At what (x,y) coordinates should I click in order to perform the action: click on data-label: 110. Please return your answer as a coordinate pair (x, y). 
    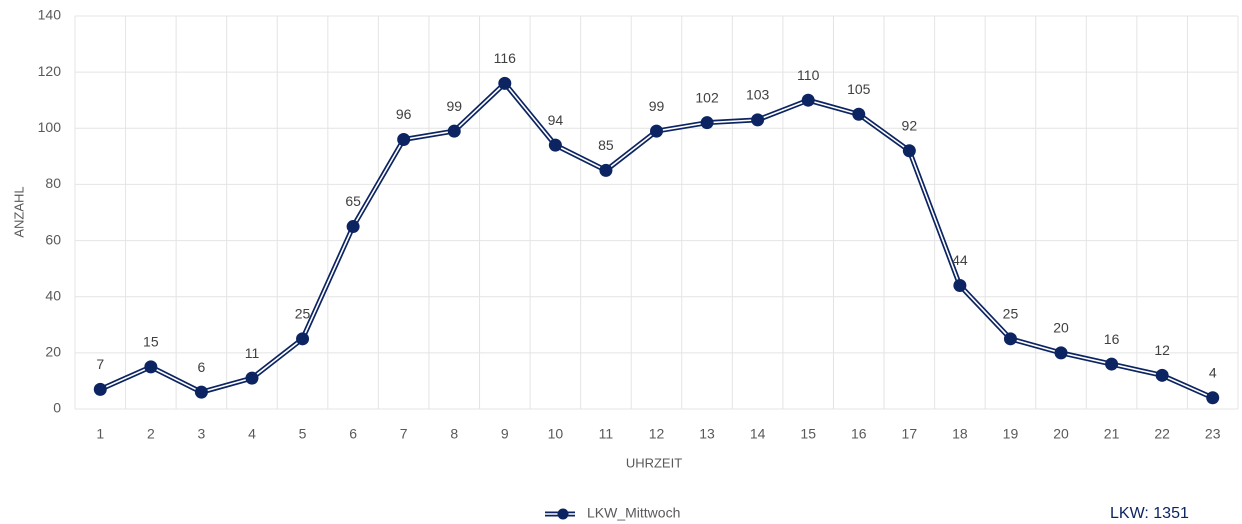
    Looking at the image, I should click on (808, 75).